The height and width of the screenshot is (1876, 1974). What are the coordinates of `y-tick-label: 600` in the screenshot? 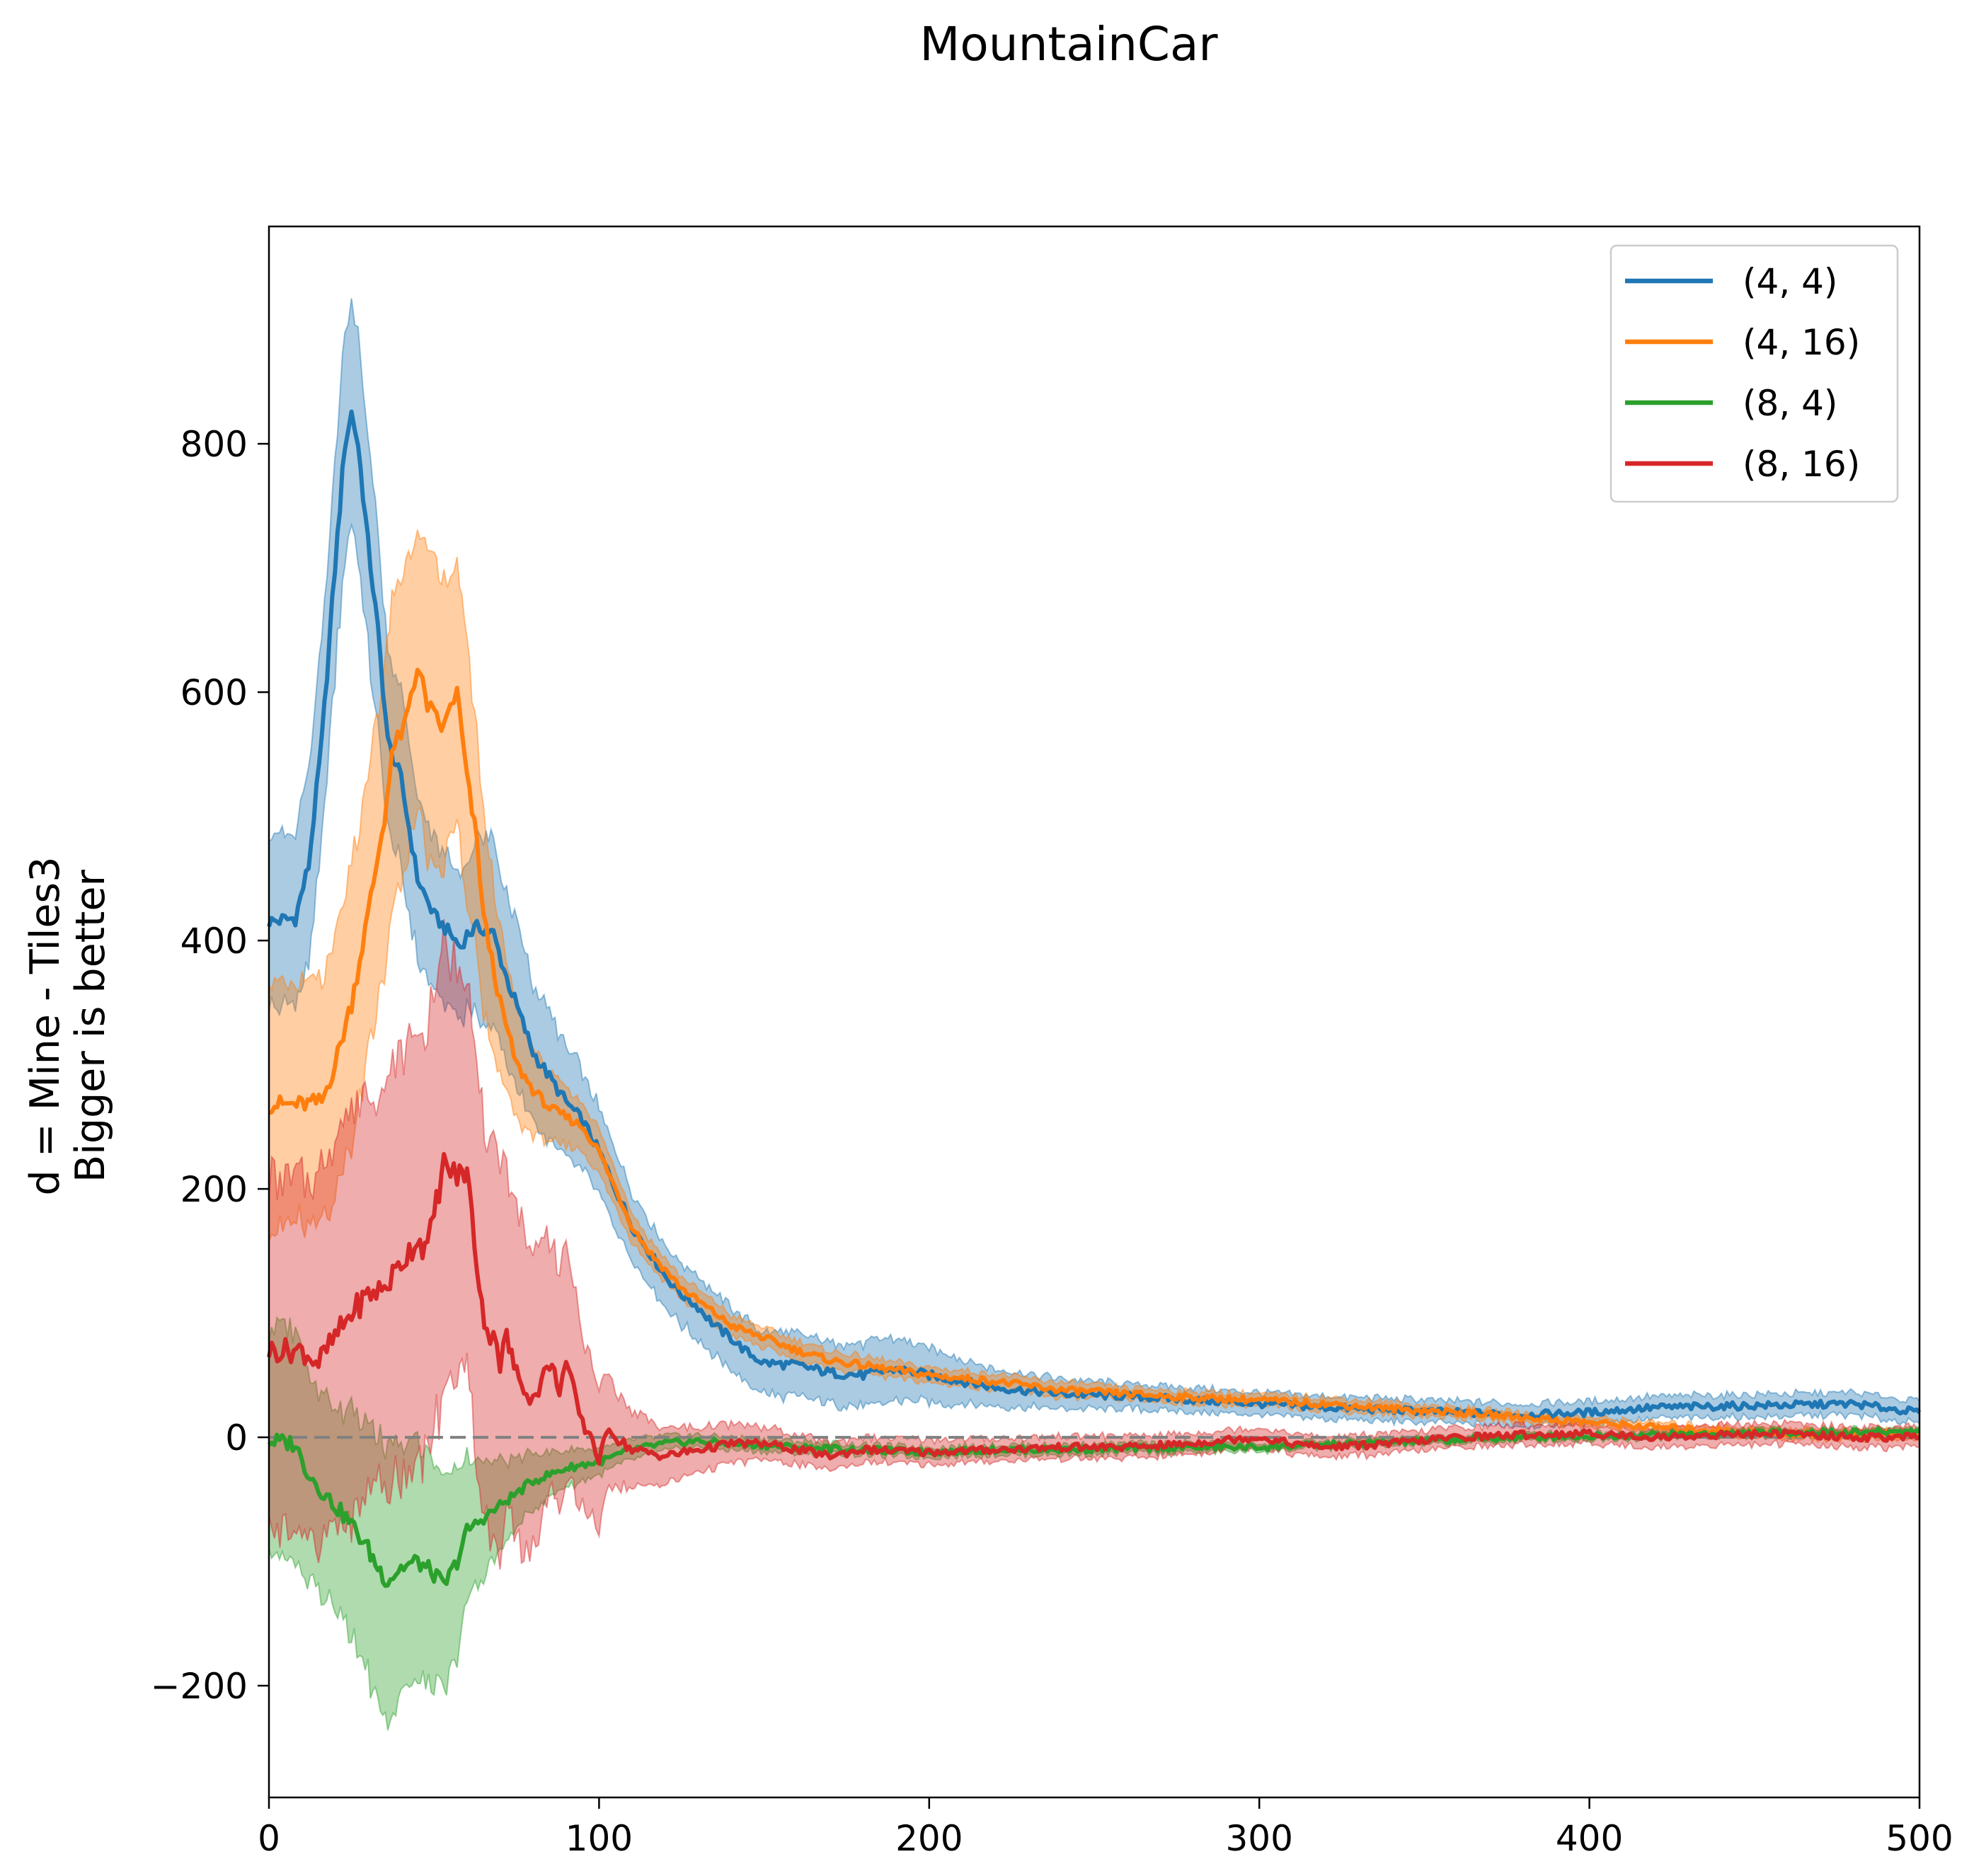 It's located at (214, 692).